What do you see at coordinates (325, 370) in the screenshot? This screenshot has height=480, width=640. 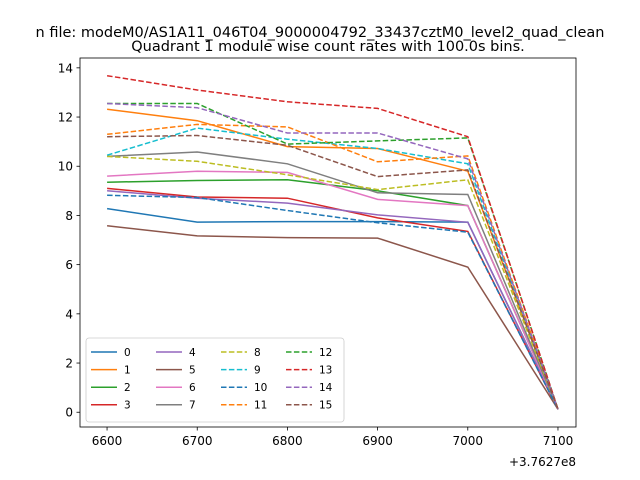 I see `legend-label-13: 13` at bounding box center [325, 370].